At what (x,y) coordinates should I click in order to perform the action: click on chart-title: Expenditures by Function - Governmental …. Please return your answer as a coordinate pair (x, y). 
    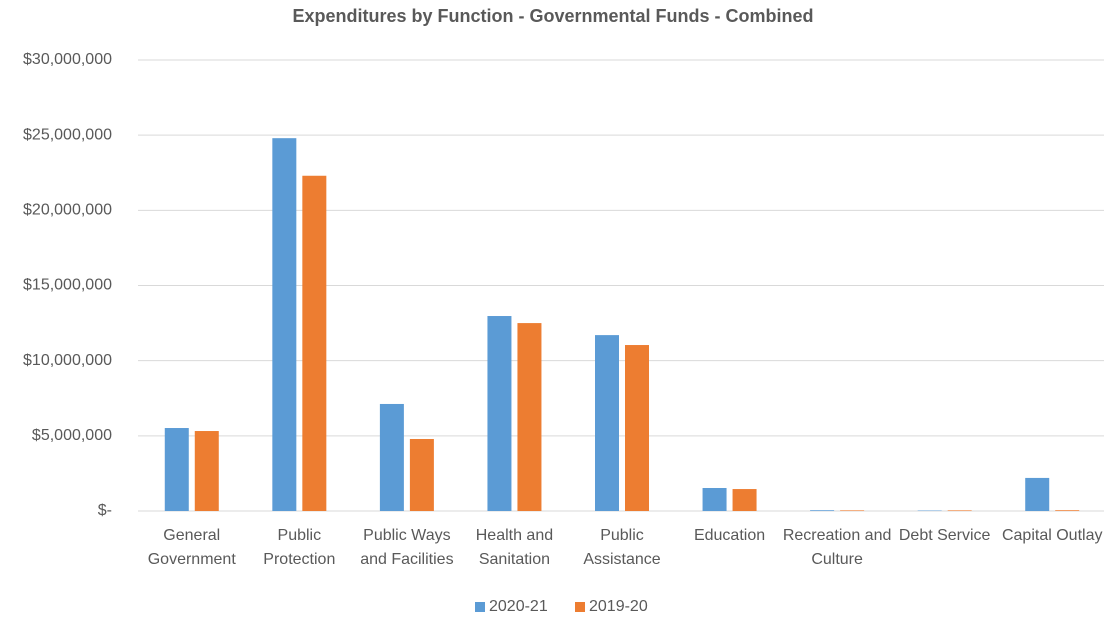
    Looking at the image, I should click on (552, 16).